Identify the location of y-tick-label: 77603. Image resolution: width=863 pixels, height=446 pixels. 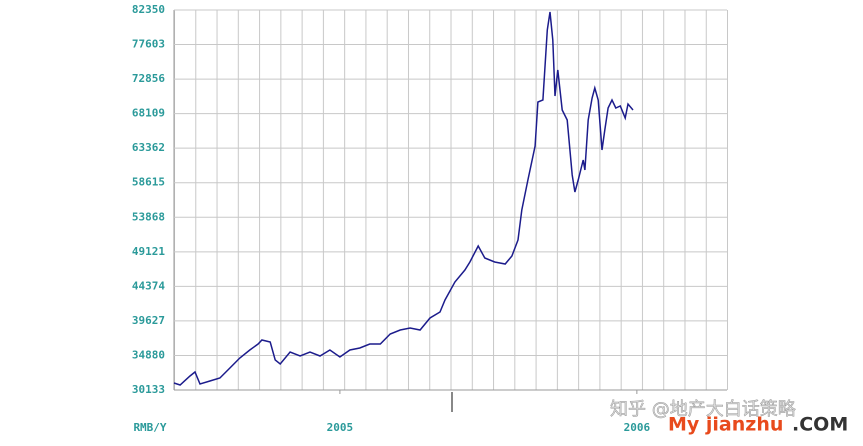
(148, 44).